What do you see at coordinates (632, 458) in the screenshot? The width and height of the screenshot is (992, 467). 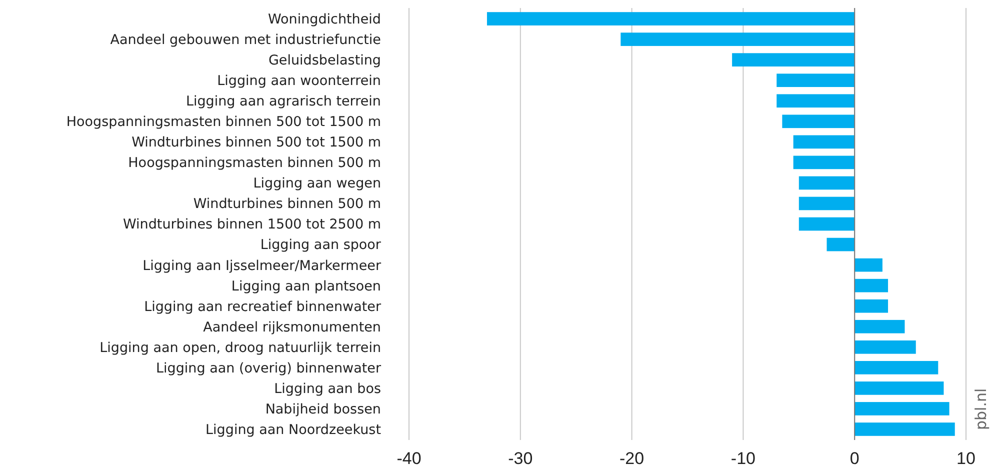 I see `x-tick-label: -20` at bounding box center [632, 458].